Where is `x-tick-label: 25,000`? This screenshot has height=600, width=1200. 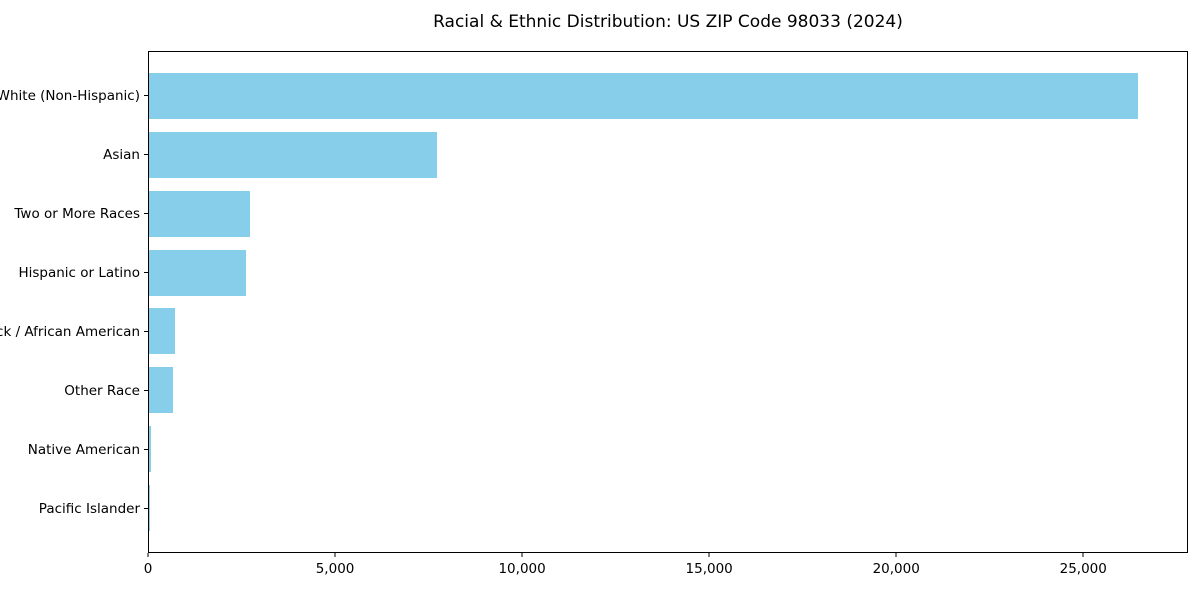 x-tick-label: 25,000 is located at coordinates (1083, 569).